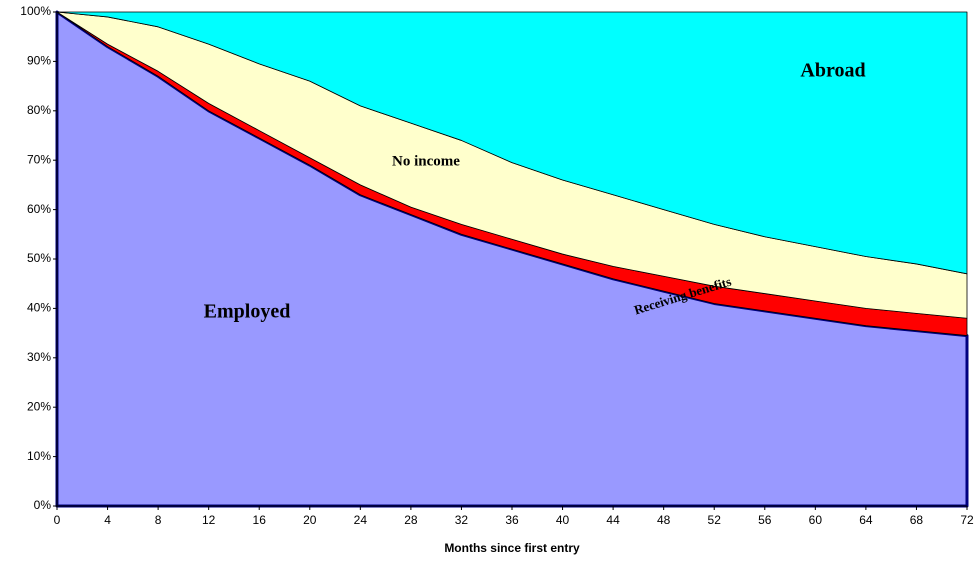  Describe the element at coordinates (35, 11) in the screenshot. I see `y-tick-label: 100%` at that location.